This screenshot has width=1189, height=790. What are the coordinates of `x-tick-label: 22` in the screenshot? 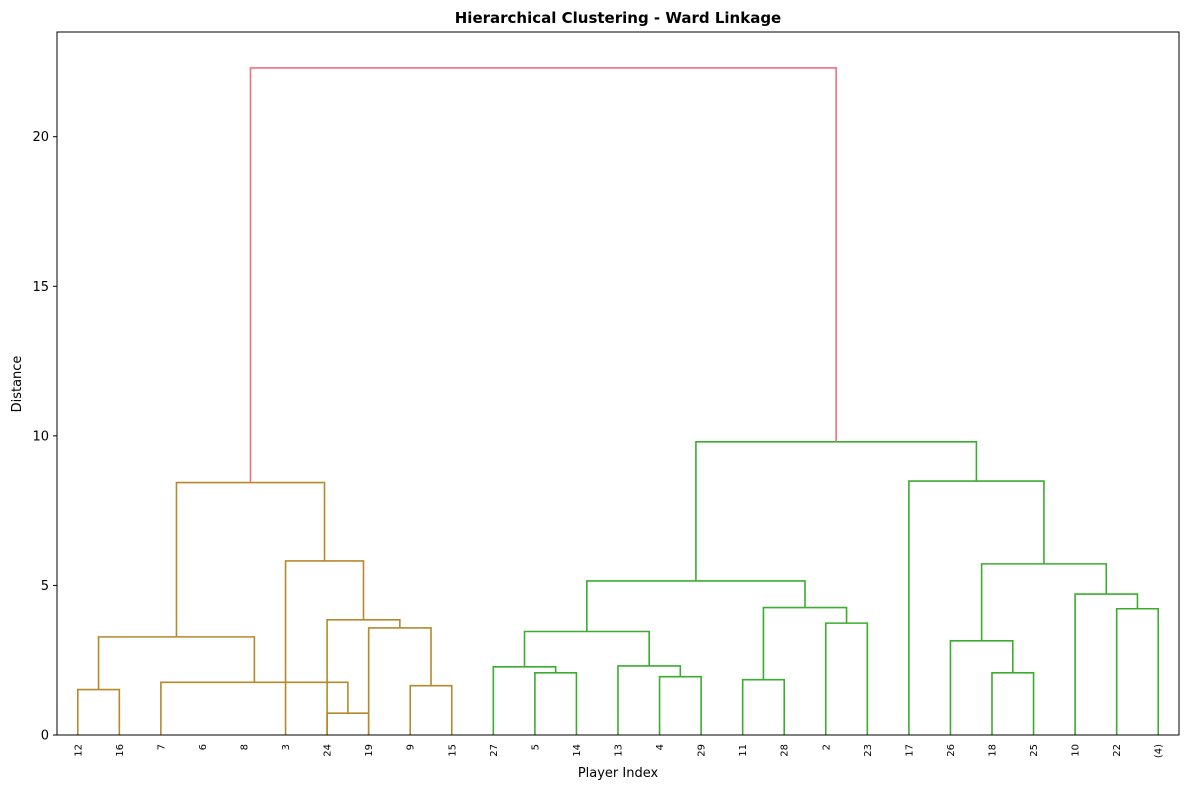 It's located at (1117, 750).